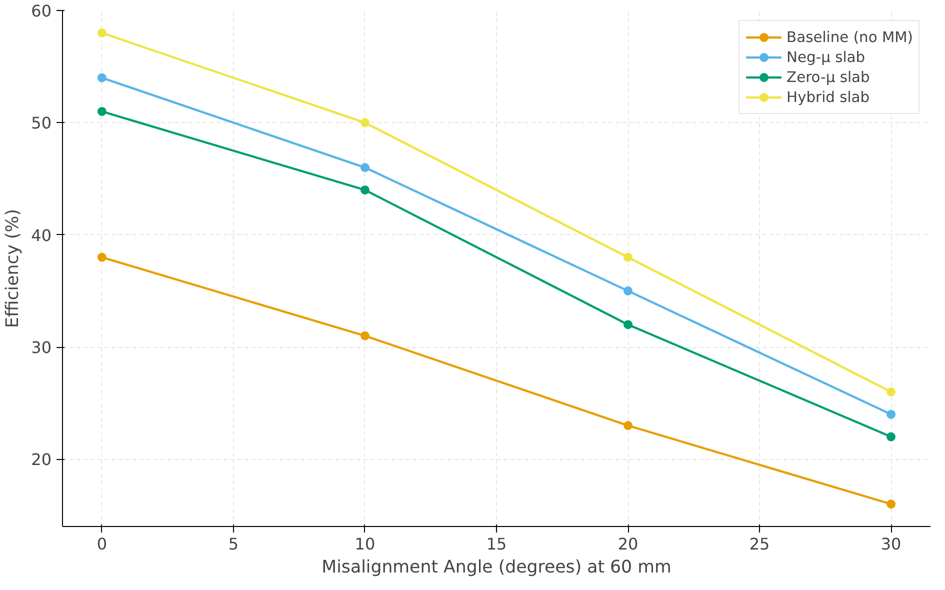 Image resolution: width=945 pixels, height=590 pixels. What do you see at coordinates (497, 568) in the screenshot?
I see `x-axis-title: Misalignment Angle (degrees) at 60 mm` at bounding box center [497, 568].